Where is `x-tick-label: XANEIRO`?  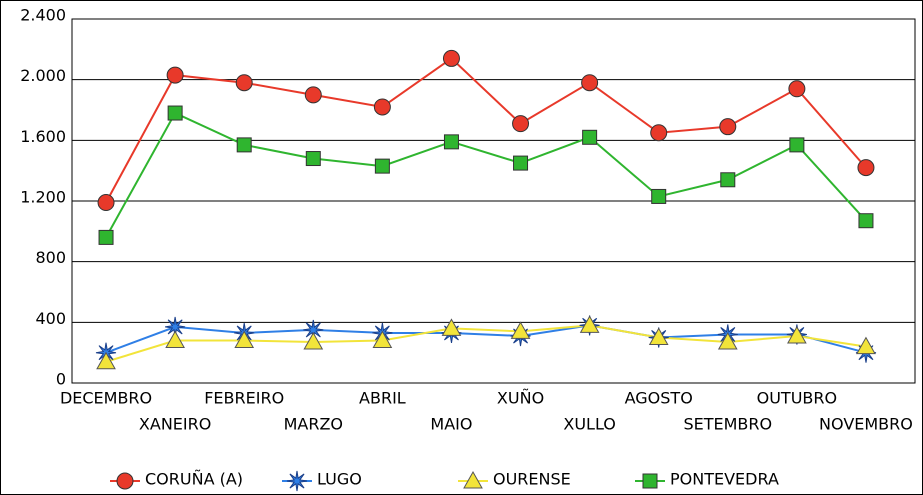 x-tick-label: XANEIRO is located at coordinates (175, 424).